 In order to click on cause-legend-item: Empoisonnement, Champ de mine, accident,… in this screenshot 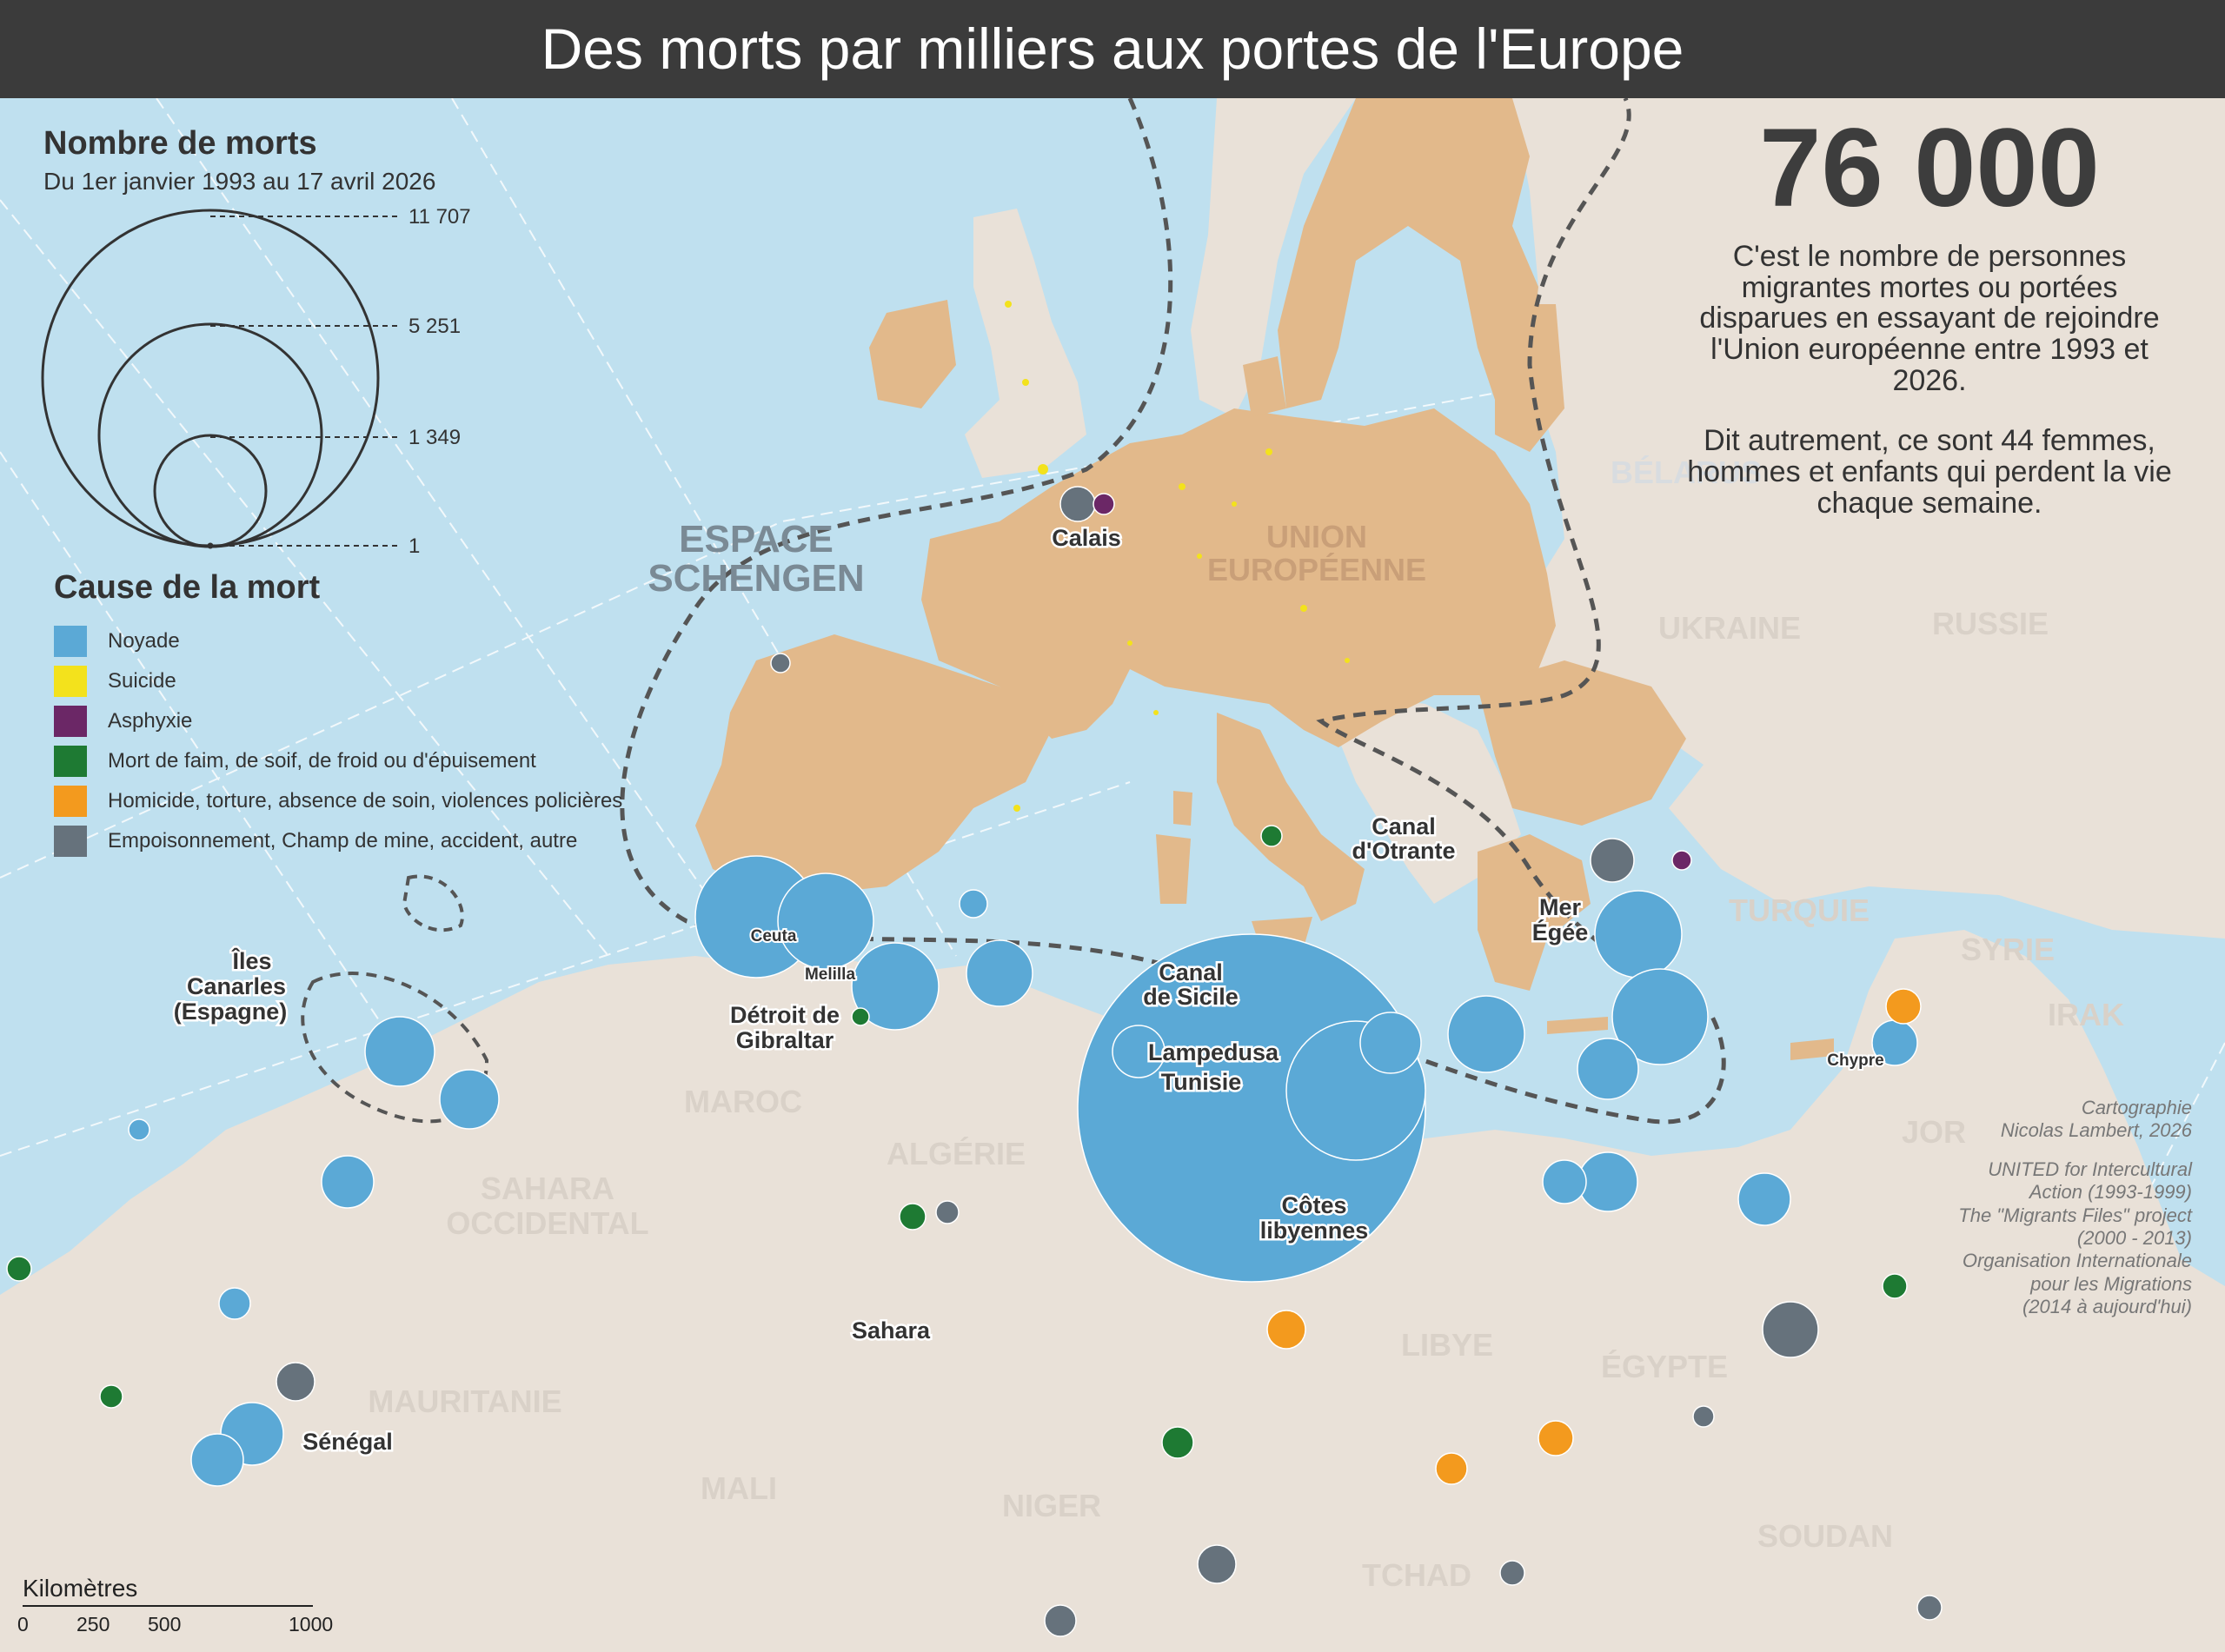, I will do `click(316, 842)`.